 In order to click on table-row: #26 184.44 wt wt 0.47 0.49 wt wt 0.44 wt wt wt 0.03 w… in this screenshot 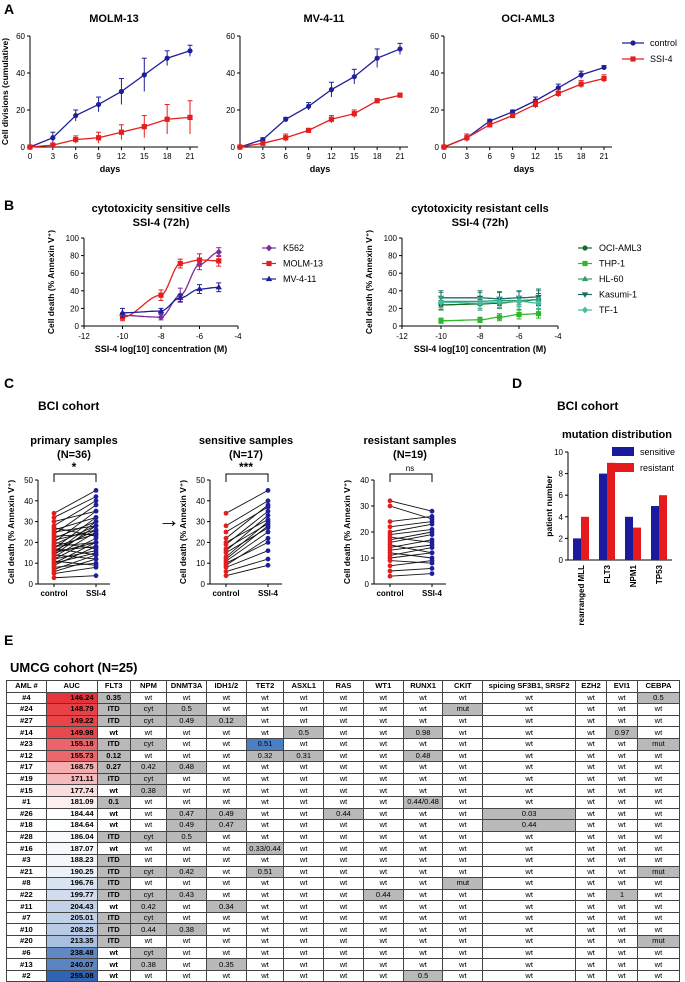, I will do `click(343, 814)`.